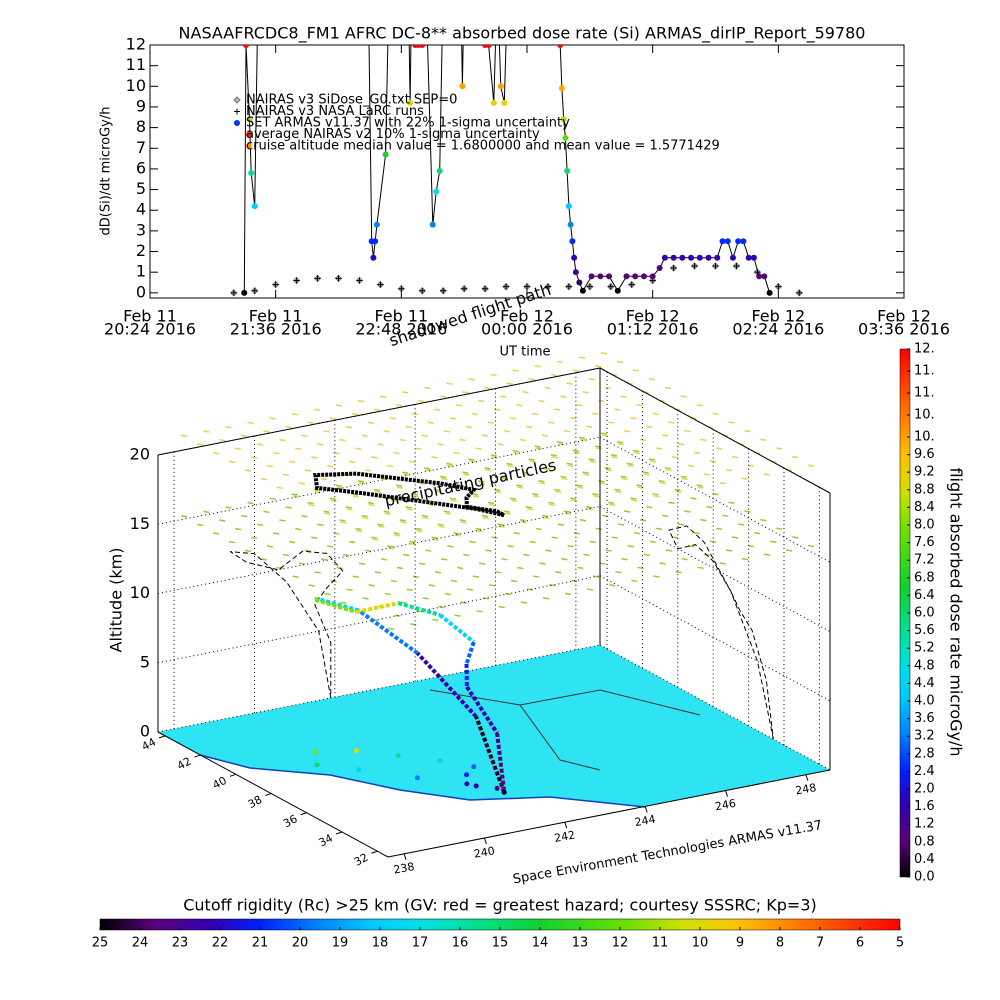 The width and height of the screenshot is (1000, 1000). What do you see at coordinates (249, 134) in the screenshot?
I see `legend-marker` at bounding box center [249, 134].